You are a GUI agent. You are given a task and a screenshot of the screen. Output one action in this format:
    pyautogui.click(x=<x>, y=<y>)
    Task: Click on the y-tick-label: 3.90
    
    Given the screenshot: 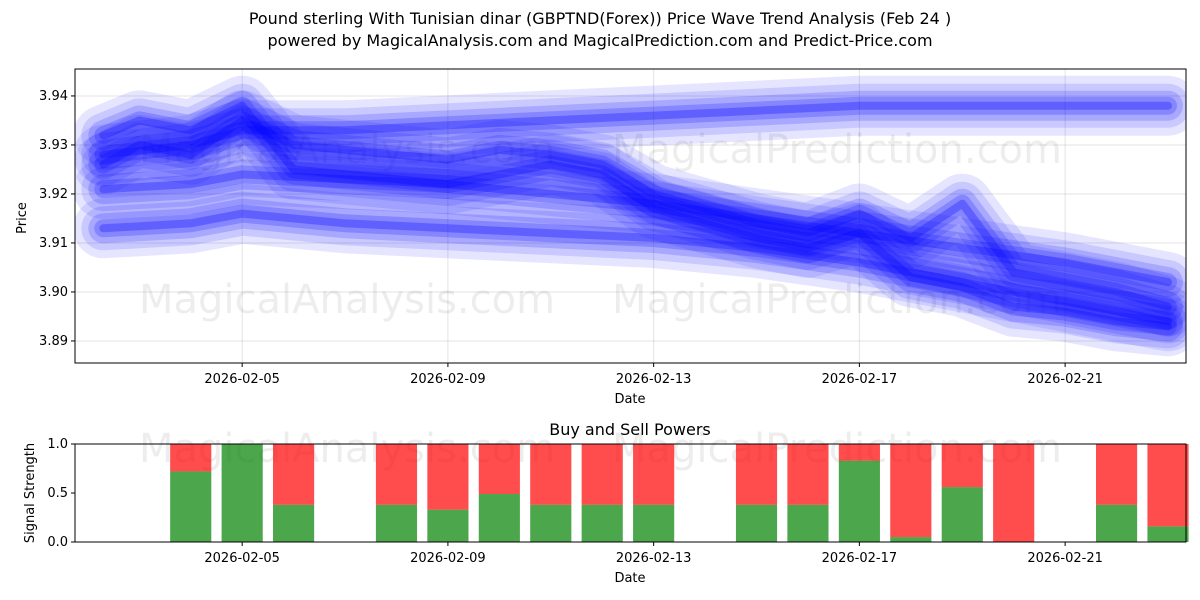 What is the action you would take?
    pyautogui.click(x=53, y=292)
    